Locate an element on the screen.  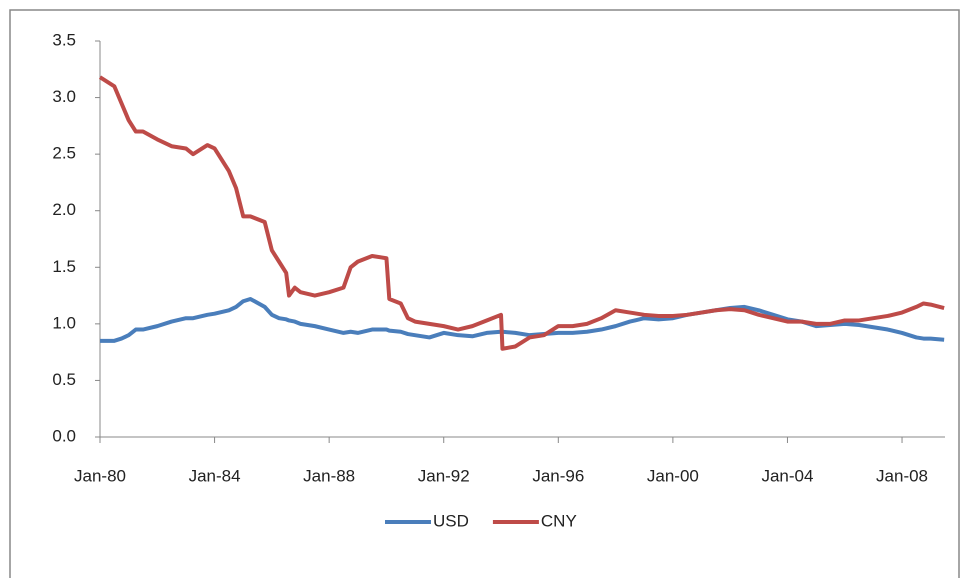
x-tick-label: Jan-00 is located at coordinates (673, 475).